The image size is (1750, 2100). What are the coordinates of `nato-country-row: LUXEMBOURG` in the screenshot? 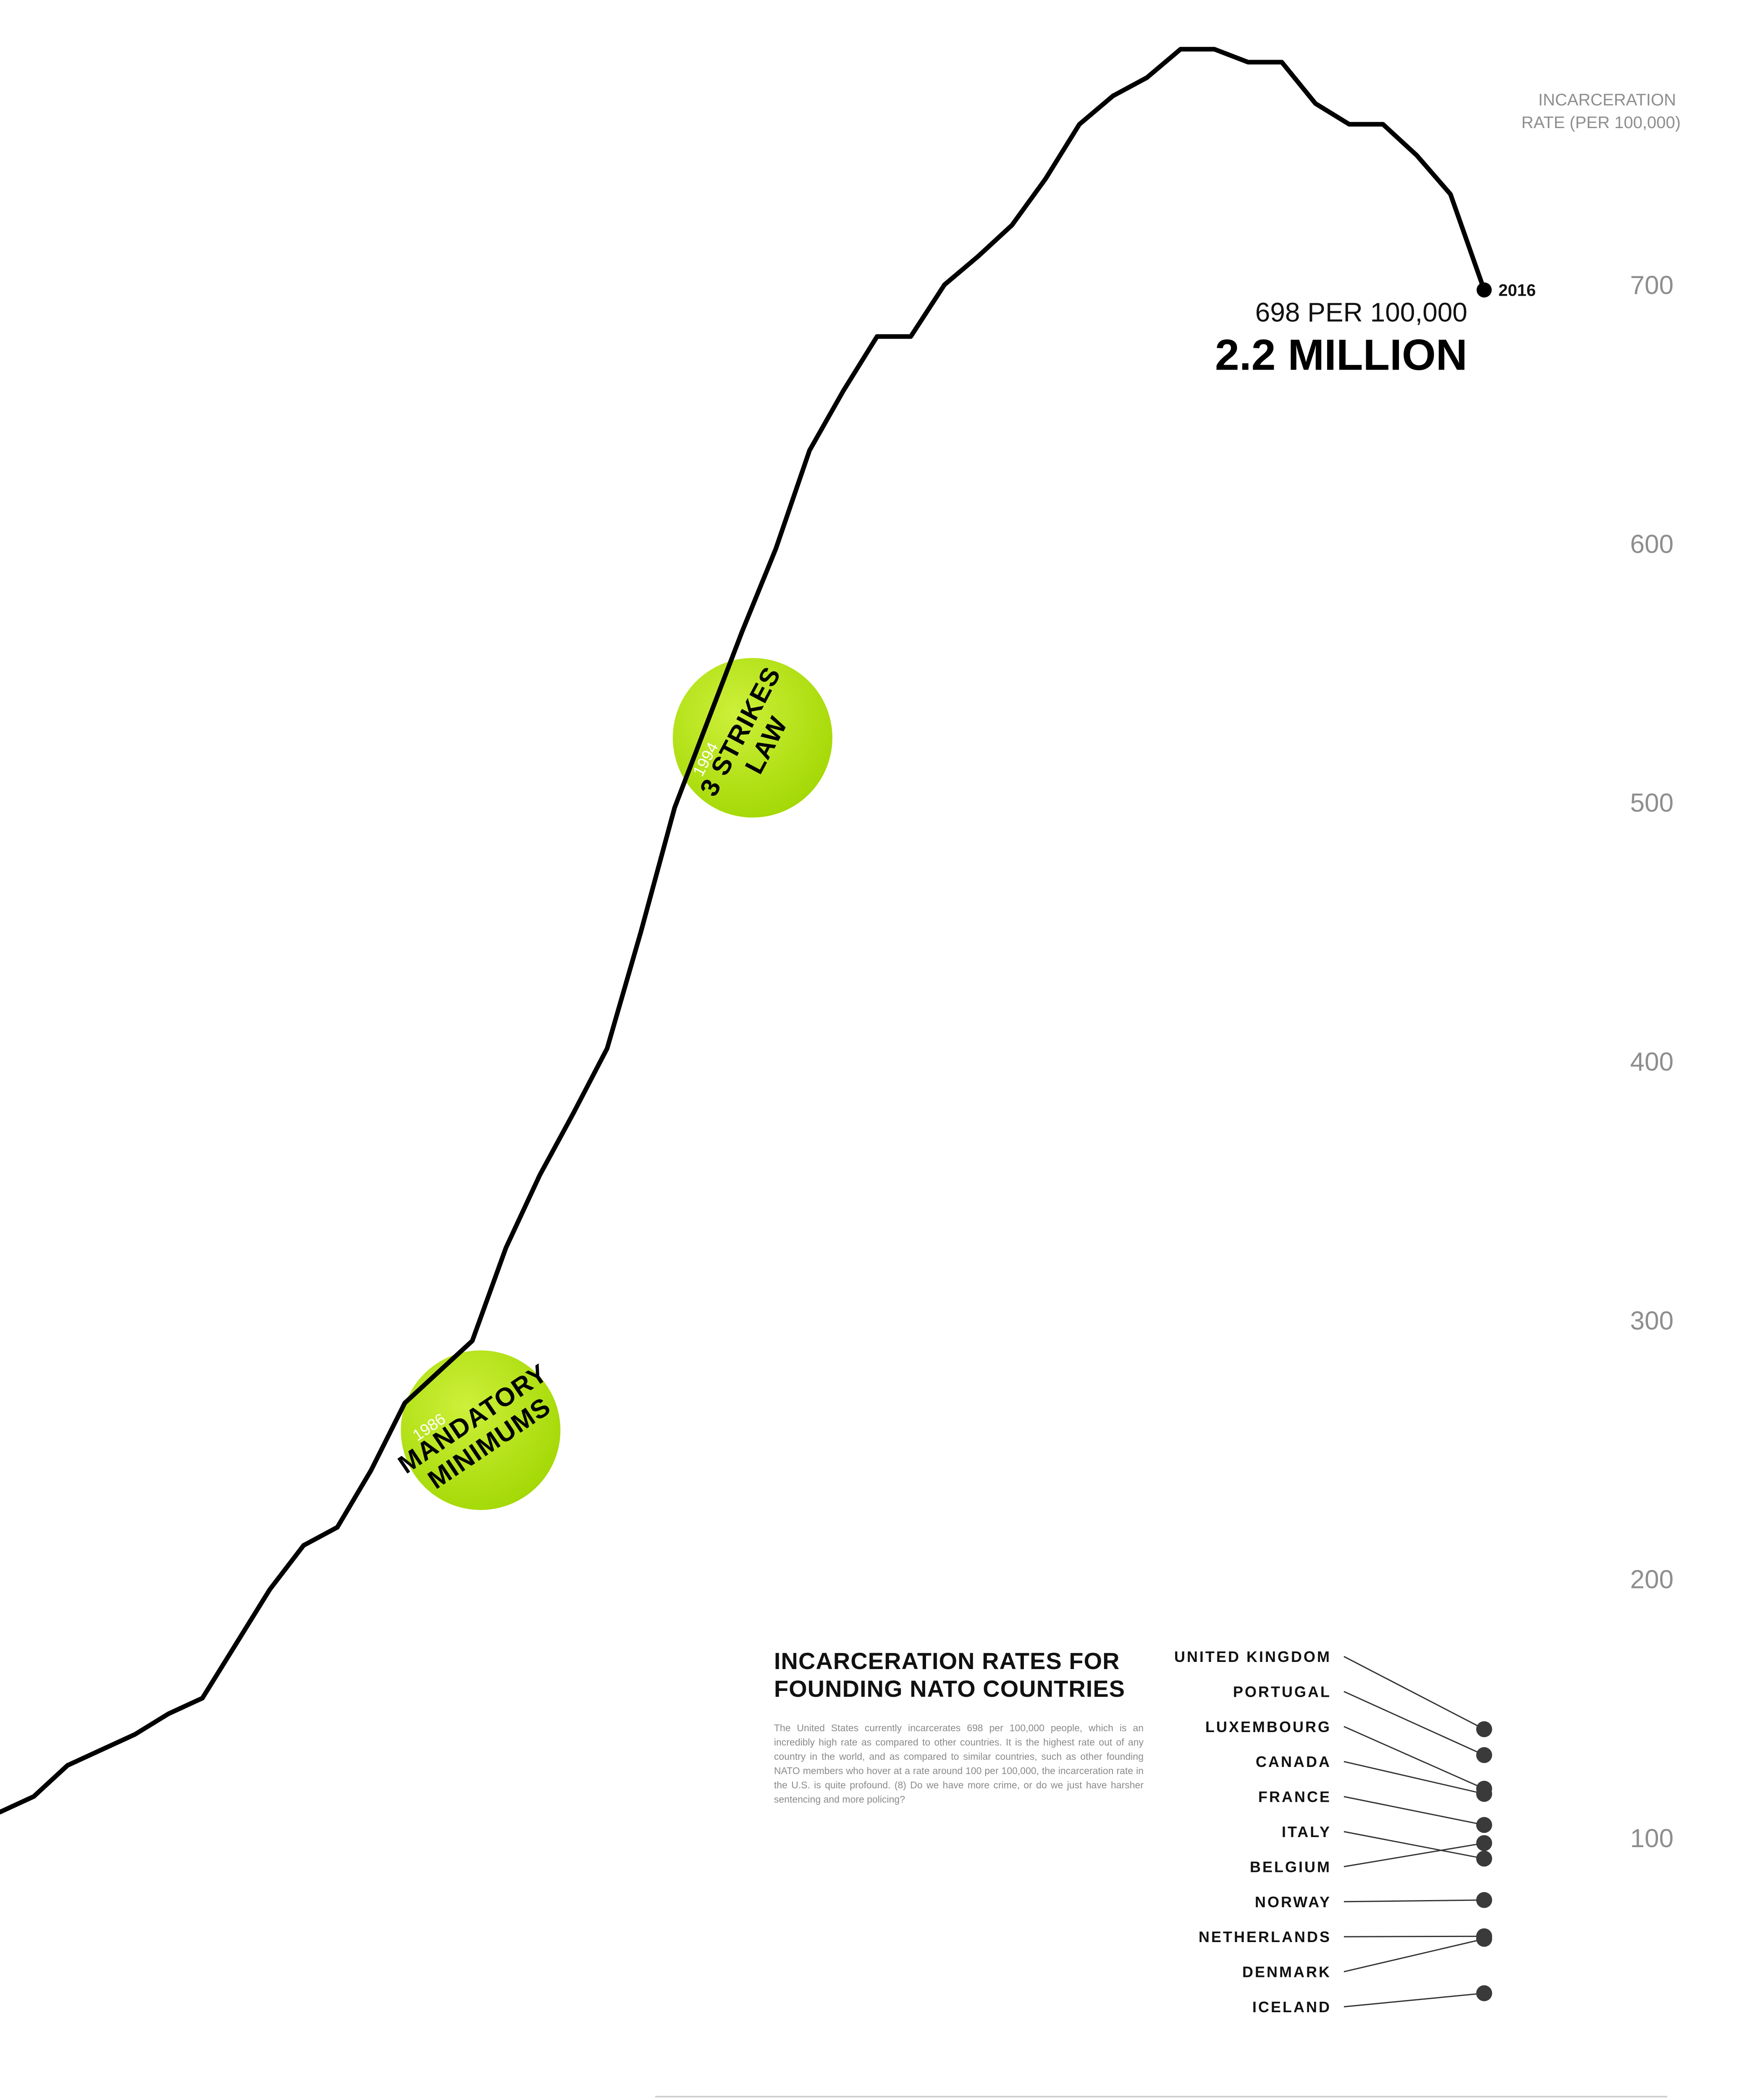 It's located at (1348, 1757).